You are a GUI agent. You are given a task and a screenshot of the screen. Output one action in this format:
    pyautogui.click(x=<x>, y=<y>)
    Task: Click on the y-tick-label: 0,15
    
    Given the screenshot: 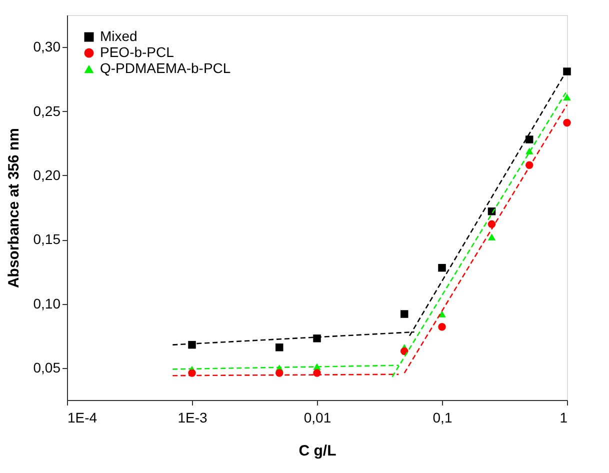 What is the action you would take?
    pyautogui.click(x=47, y=239)
    